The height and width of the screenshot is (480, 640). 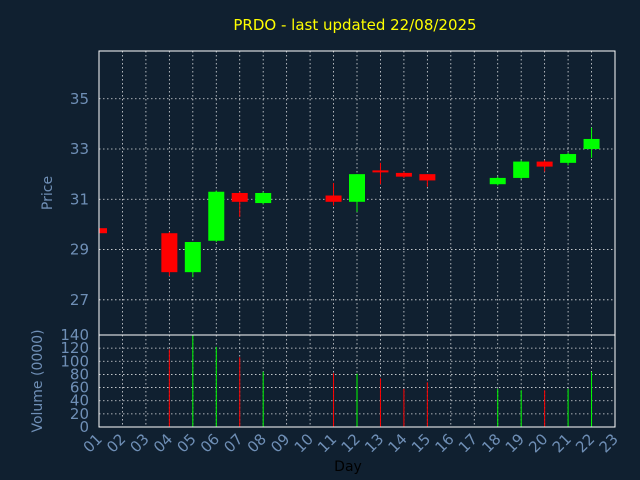 What do you see at coordinates (186, 443) in the screenshot?
I see `day-tick-label: 05` at bounding box center [186, 443].